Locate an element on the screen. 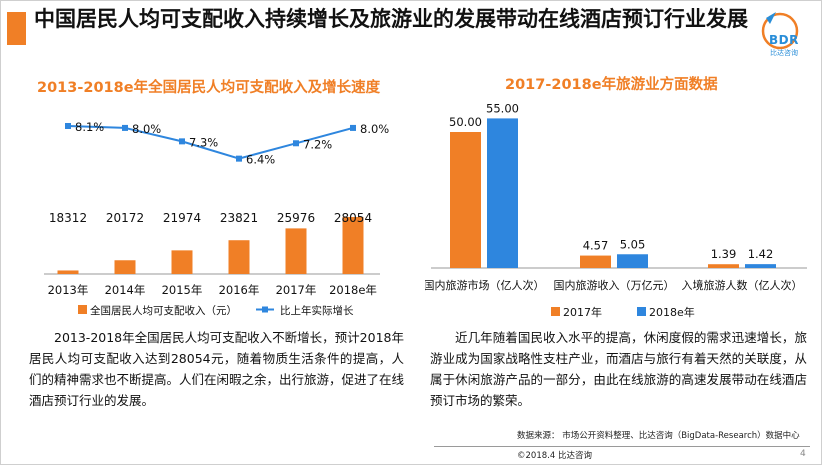 This screenshot has width=822, height=465. tourism-bar-label: 50.00 is located at coordinates (465, 122).